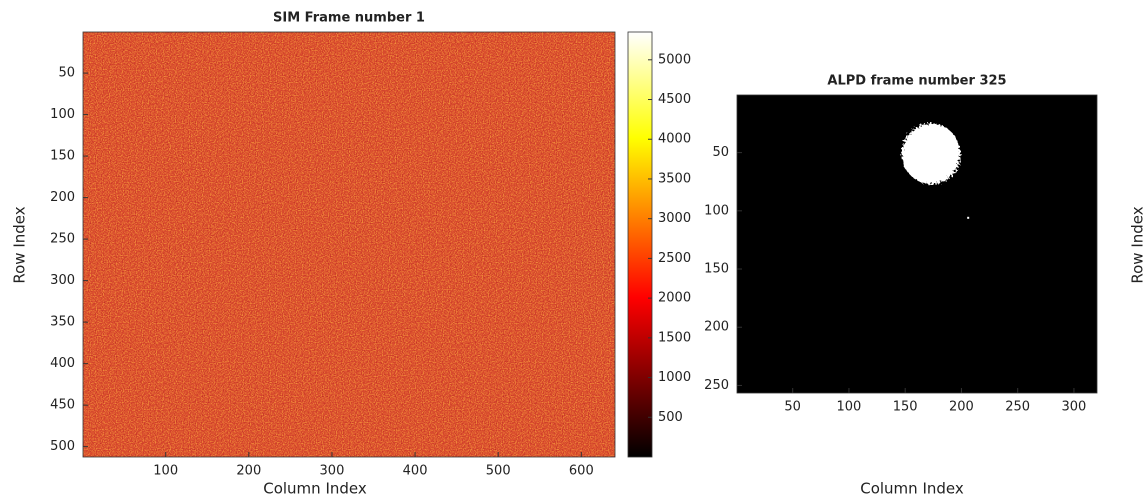 Image resolution: width=1147 pixels, height=497 pixels. What do you see at coordinates (674, 258) in the screenshot?
I see `colorbar-tick-label: 2500` at bounding box center [674, 258].